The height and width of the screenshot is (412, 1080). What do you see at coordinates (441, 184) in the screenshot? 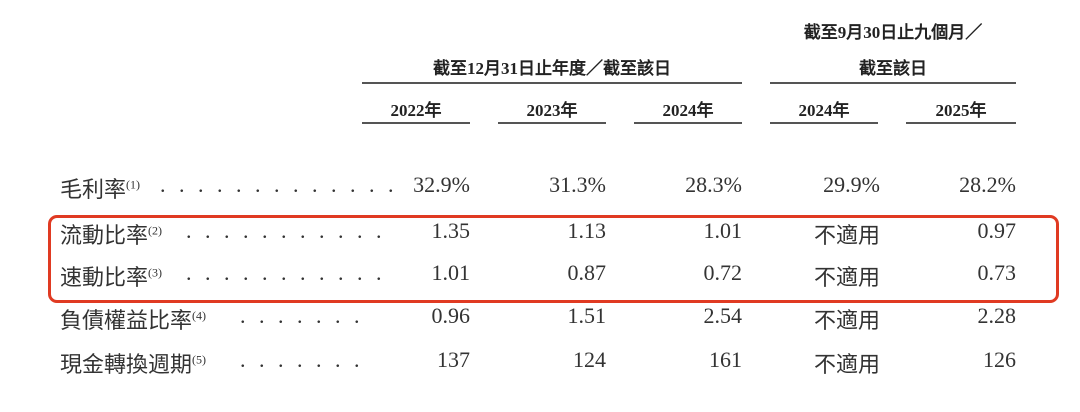
I see `cell-value: 32.9%` at bounding box center [441, 184].